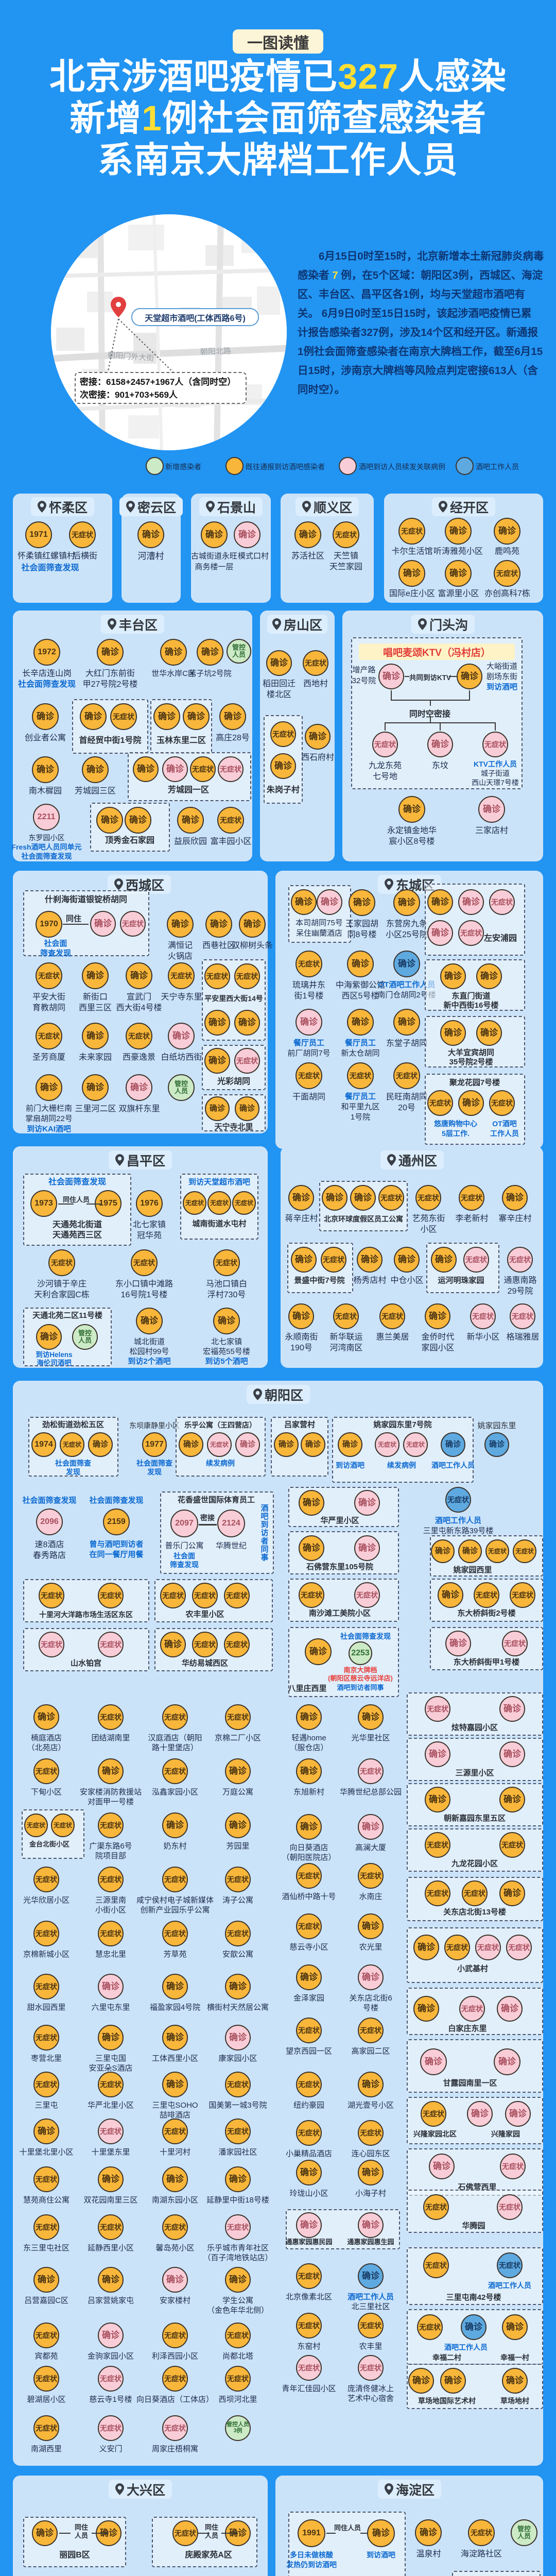 The height and width of the screenshot is (2576, 556). What do you see at coordinates (216, 352) in the screenshot?
I see `svg-text: 朝阳北路` at bounding box center [216, 352].